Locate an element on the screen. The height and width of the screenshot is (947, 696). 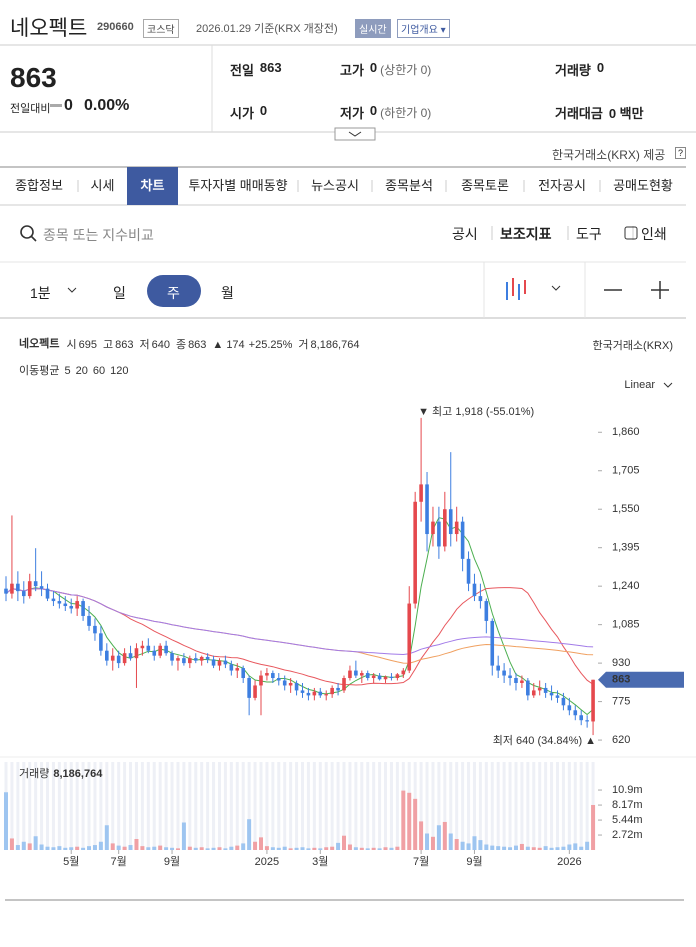
company-button: 기업개요 ▾ is located at coordinates (423, 28).